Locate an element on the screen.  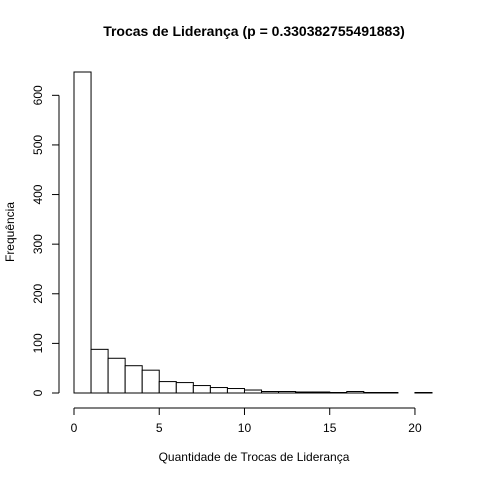
y-tick-label: 200 is located at coordinates (38, 293).